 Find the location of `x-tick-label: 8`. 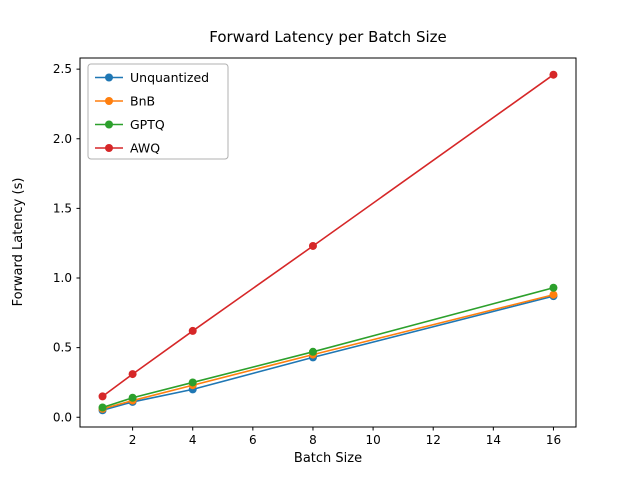

x-tick-label: 8 is located at coordinates (313, 440).